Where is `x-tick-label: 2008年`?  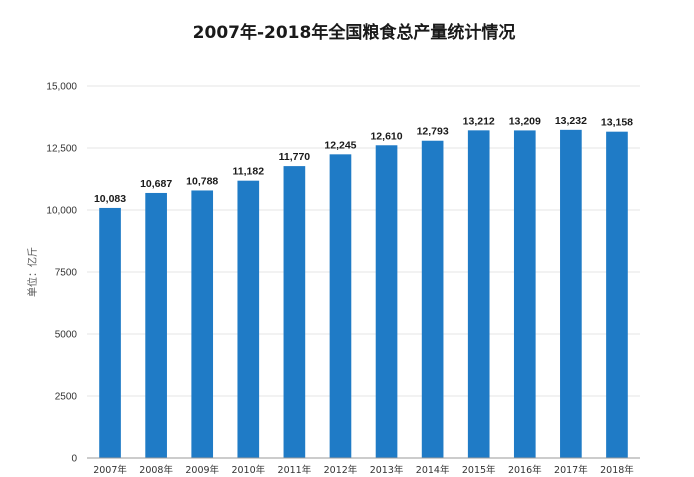
x-tick-label: 2008年 is located at coordinates (156, 470).